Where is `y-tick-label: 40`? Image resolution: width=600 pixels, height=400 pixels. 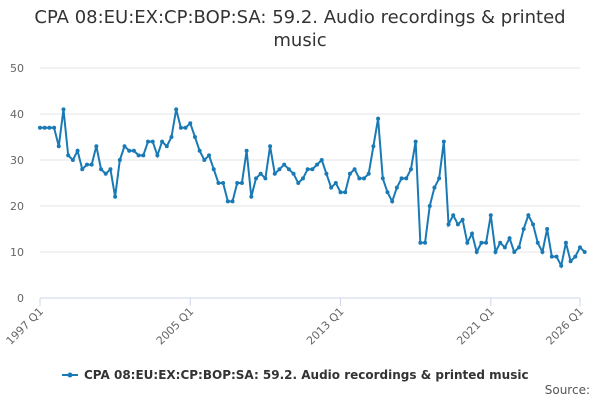
y-tick-label: 40 is located at coordinates (17, 114).